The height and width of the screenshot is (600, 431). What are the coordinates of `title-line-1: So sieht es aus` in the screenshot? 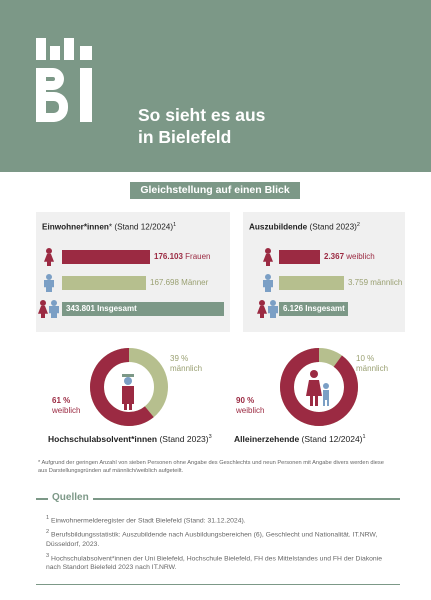 It's located at (202, 115).